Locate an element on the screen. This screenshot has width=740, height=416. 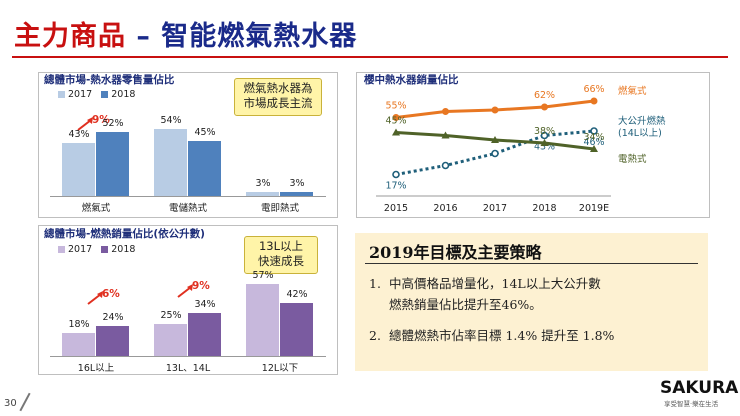
sakura-value-label-1-4: 46% is located at coordinates (593, 142).